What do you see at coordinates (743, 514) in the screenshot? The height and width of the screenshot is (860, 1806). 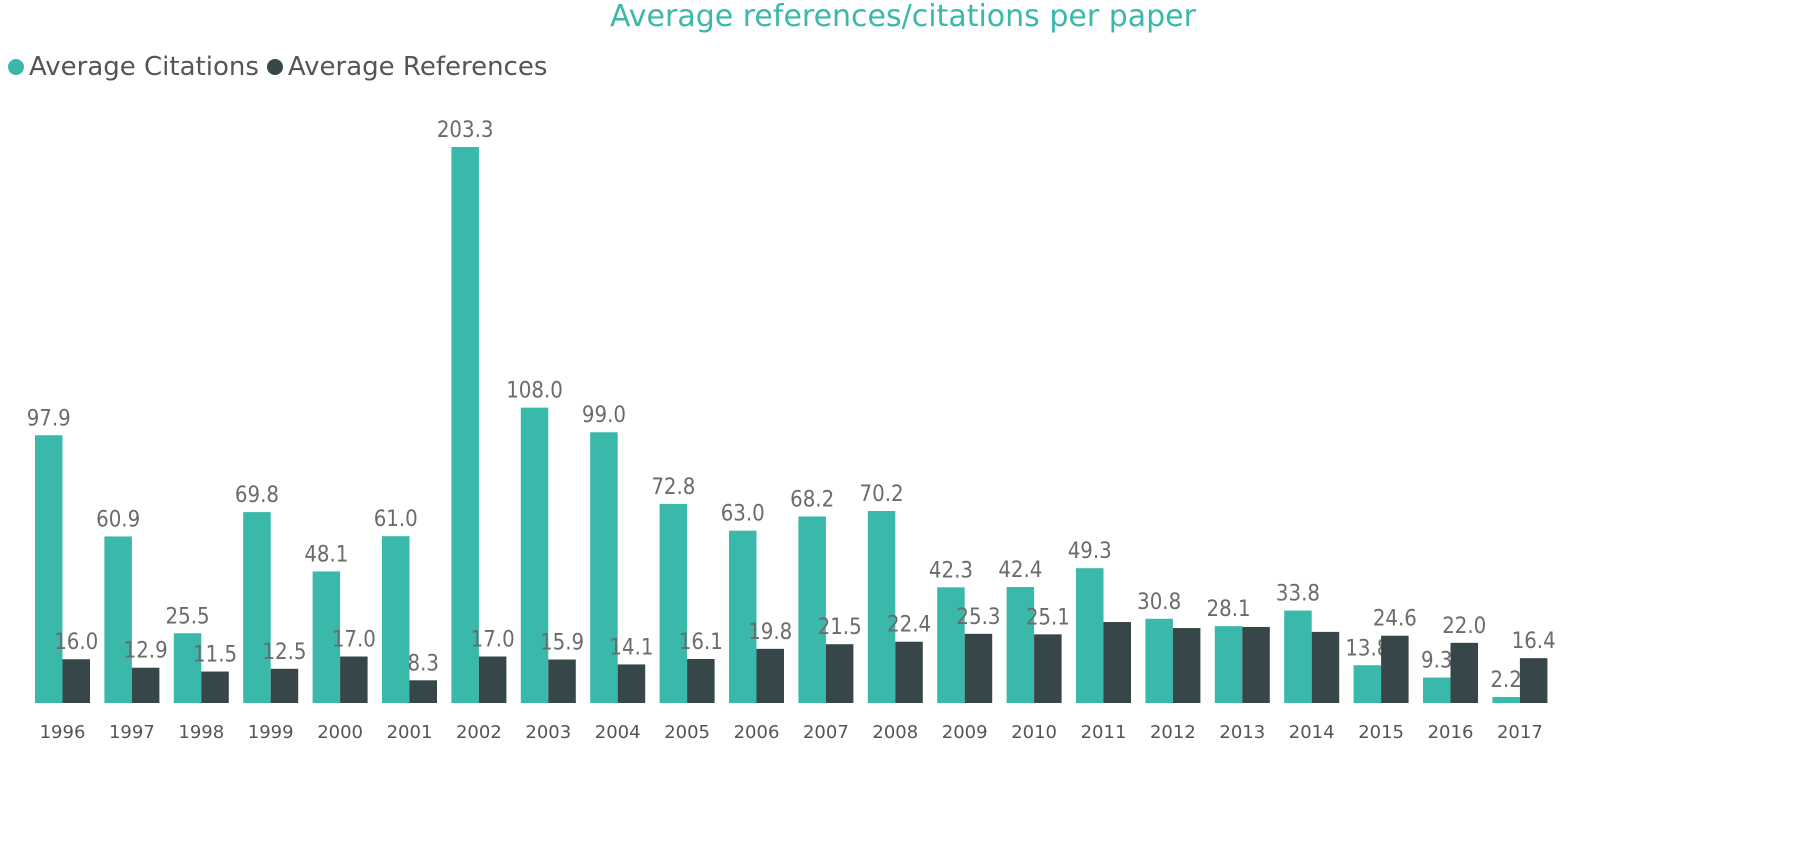 I see `data-label-citations-2006: 63.0` at bounding box center [743, 514].